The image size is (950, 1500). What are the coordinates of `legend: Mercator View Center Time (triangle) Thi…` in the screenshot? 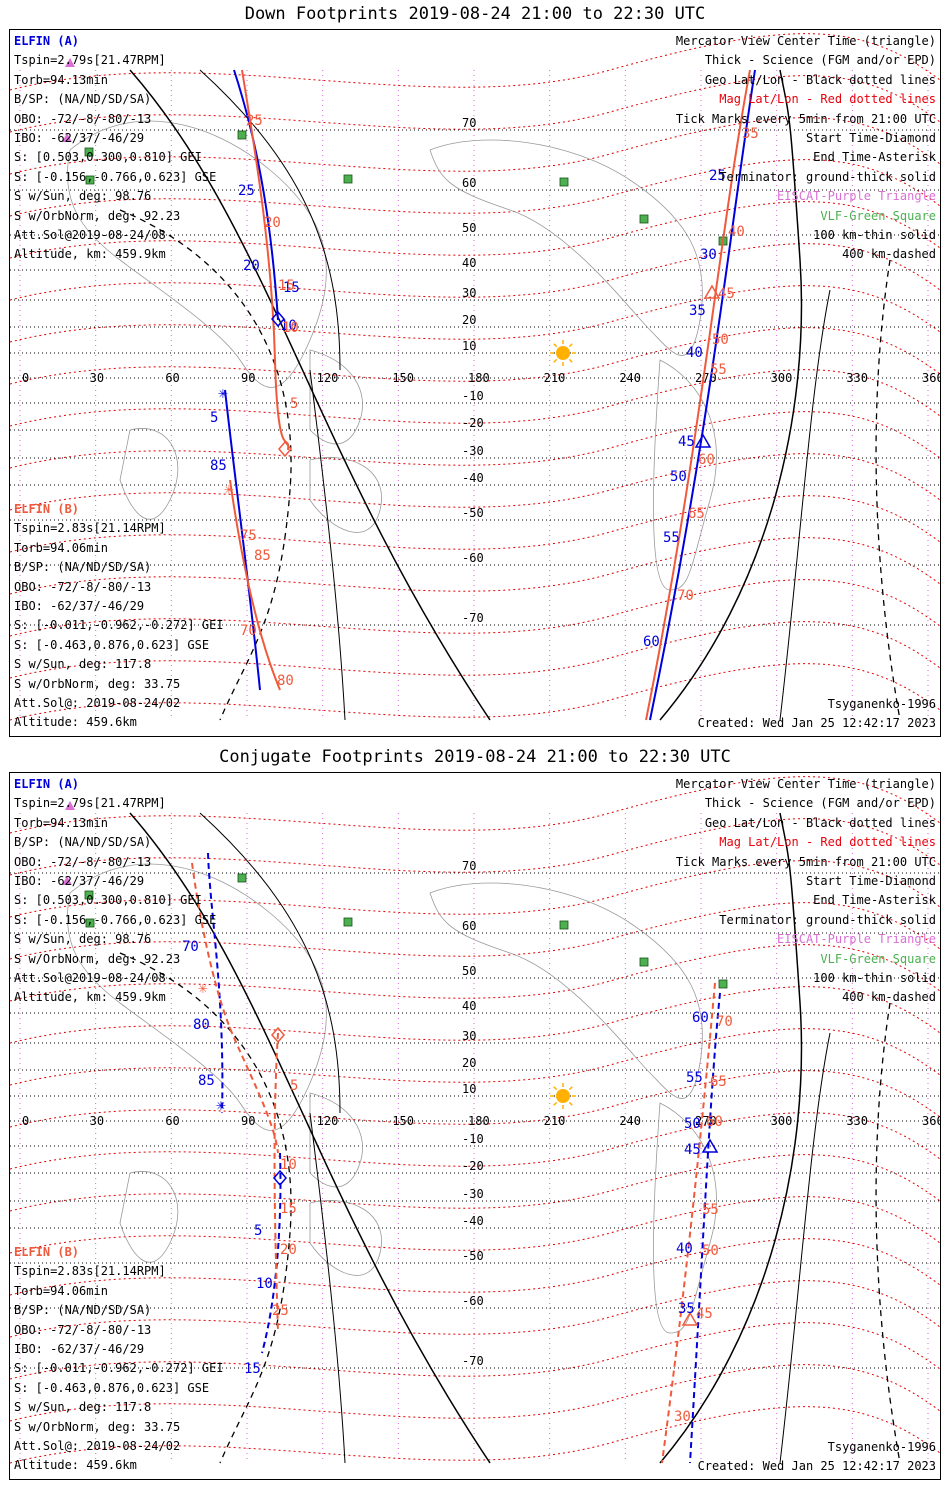 It's located at (806, 148).